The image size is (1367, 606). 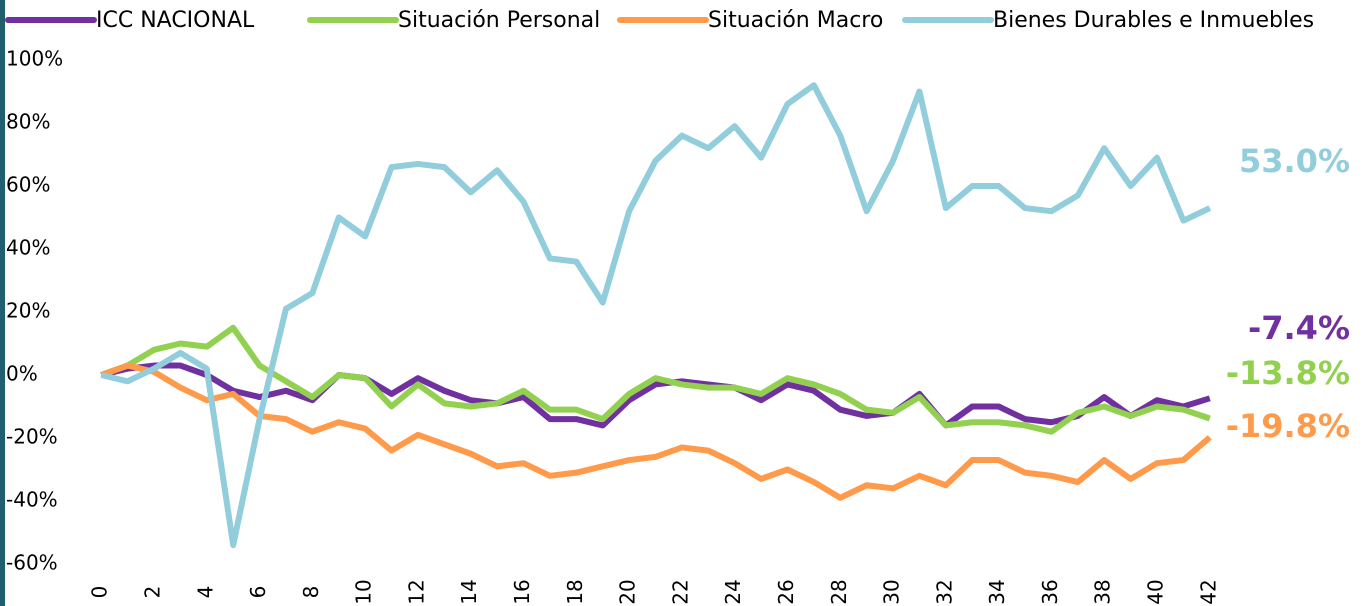 What do you see at coordinates (1288, 426) in the screenshot?
I see `end-label: -19.8%` at bounding box center [1288, 426].